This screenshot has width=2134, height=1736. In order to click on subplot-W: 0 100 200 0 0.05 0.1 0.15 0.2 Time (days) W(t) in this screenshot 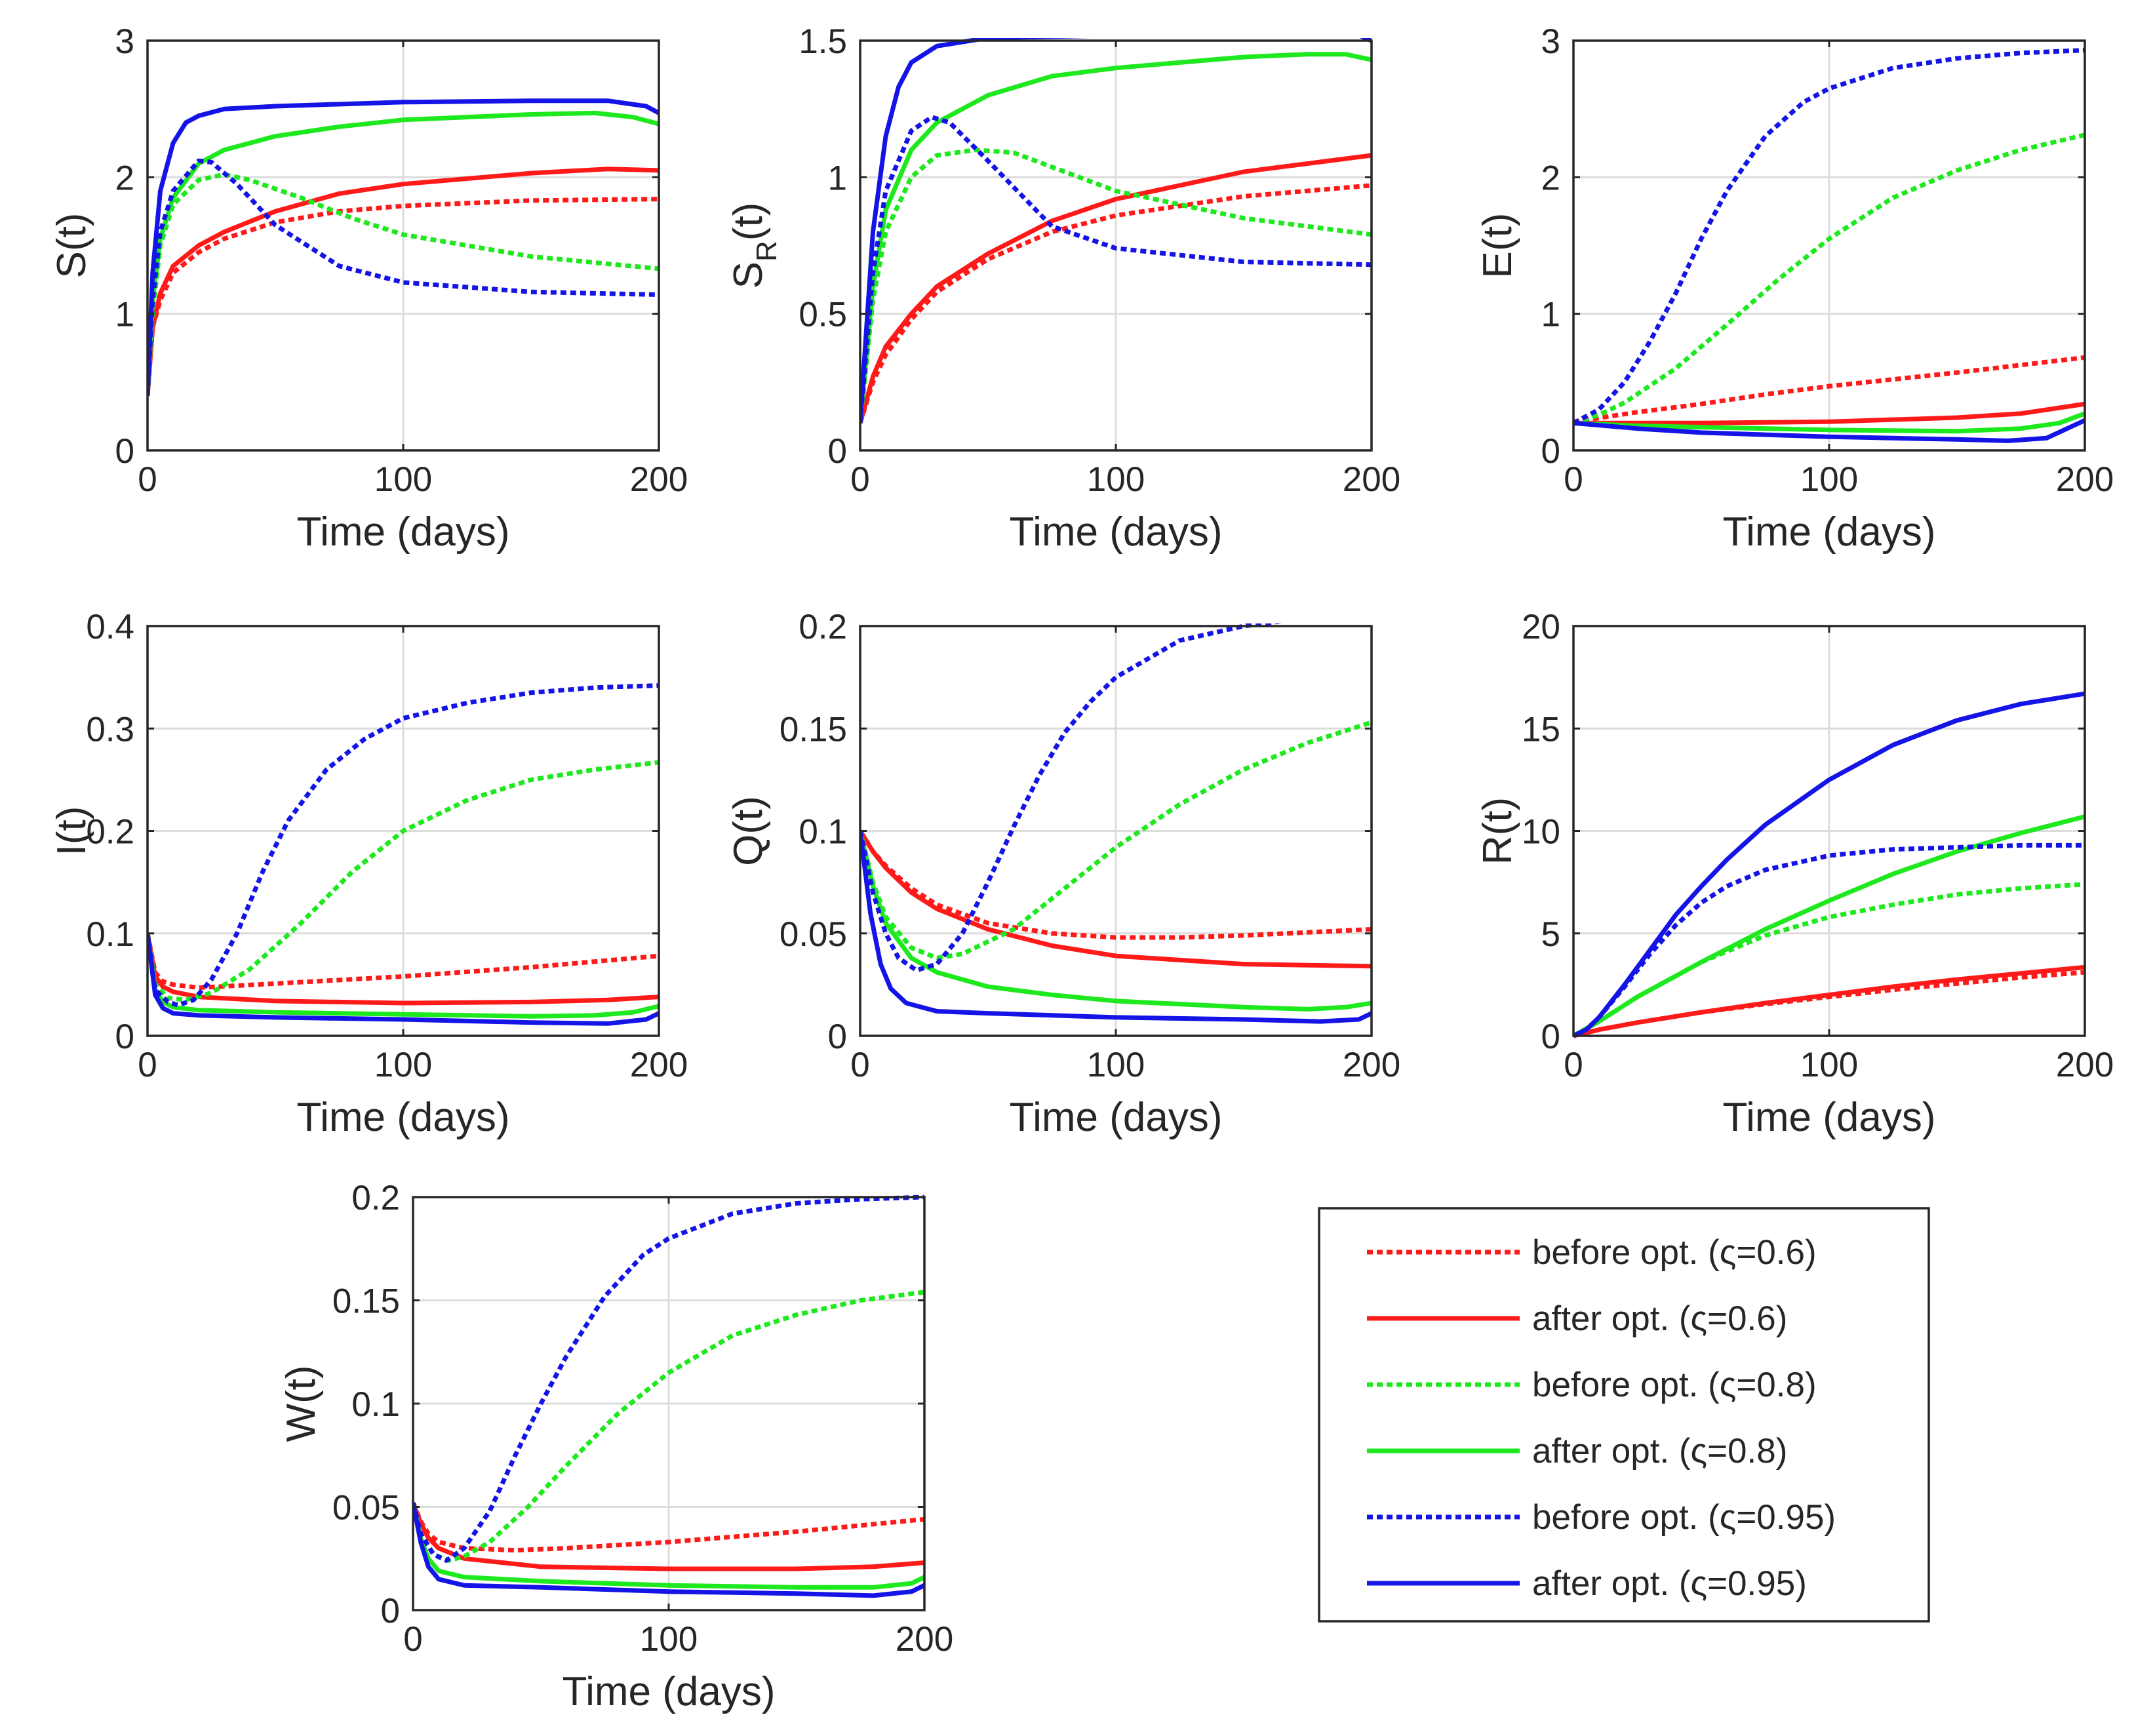, I will do `click(616, 1446)`.